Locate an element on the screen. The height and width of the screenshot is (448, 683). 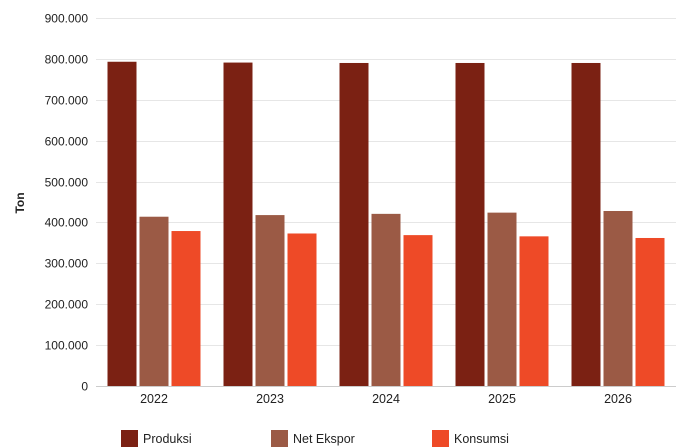
y-tick-label: 100.000 is located at coordinates (67, 346).